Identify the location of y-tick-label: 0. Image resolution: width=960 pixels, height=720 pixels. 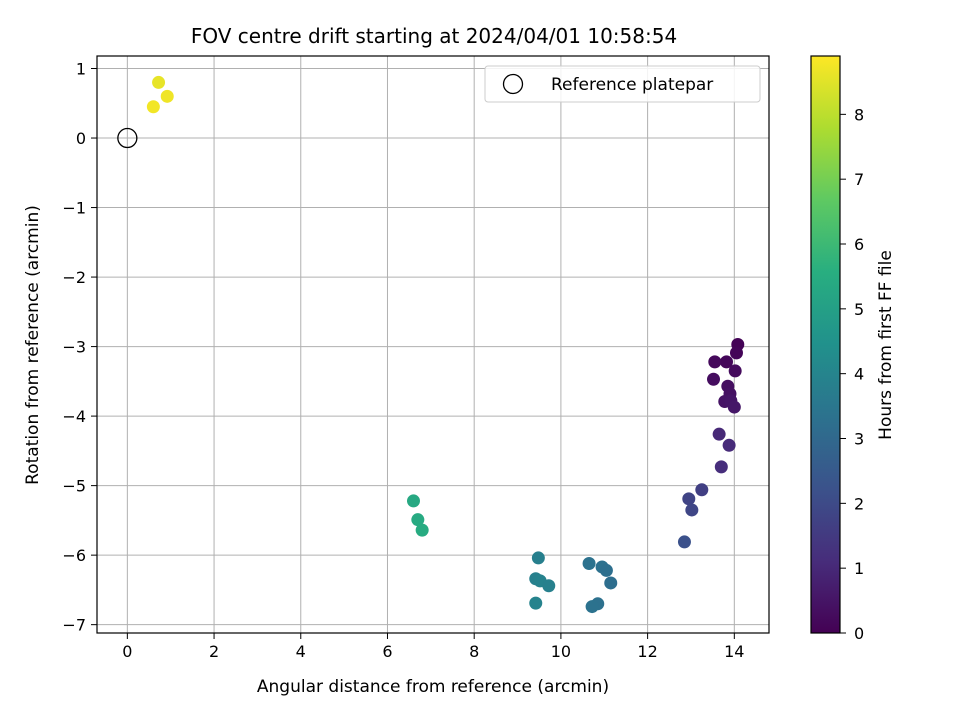
(81, 138).